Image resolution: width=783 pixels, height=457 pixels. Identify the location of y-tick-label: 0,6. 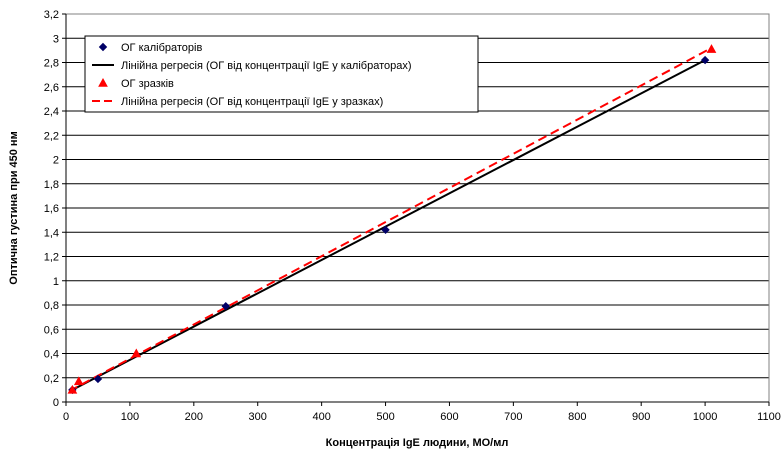
(51, 330).